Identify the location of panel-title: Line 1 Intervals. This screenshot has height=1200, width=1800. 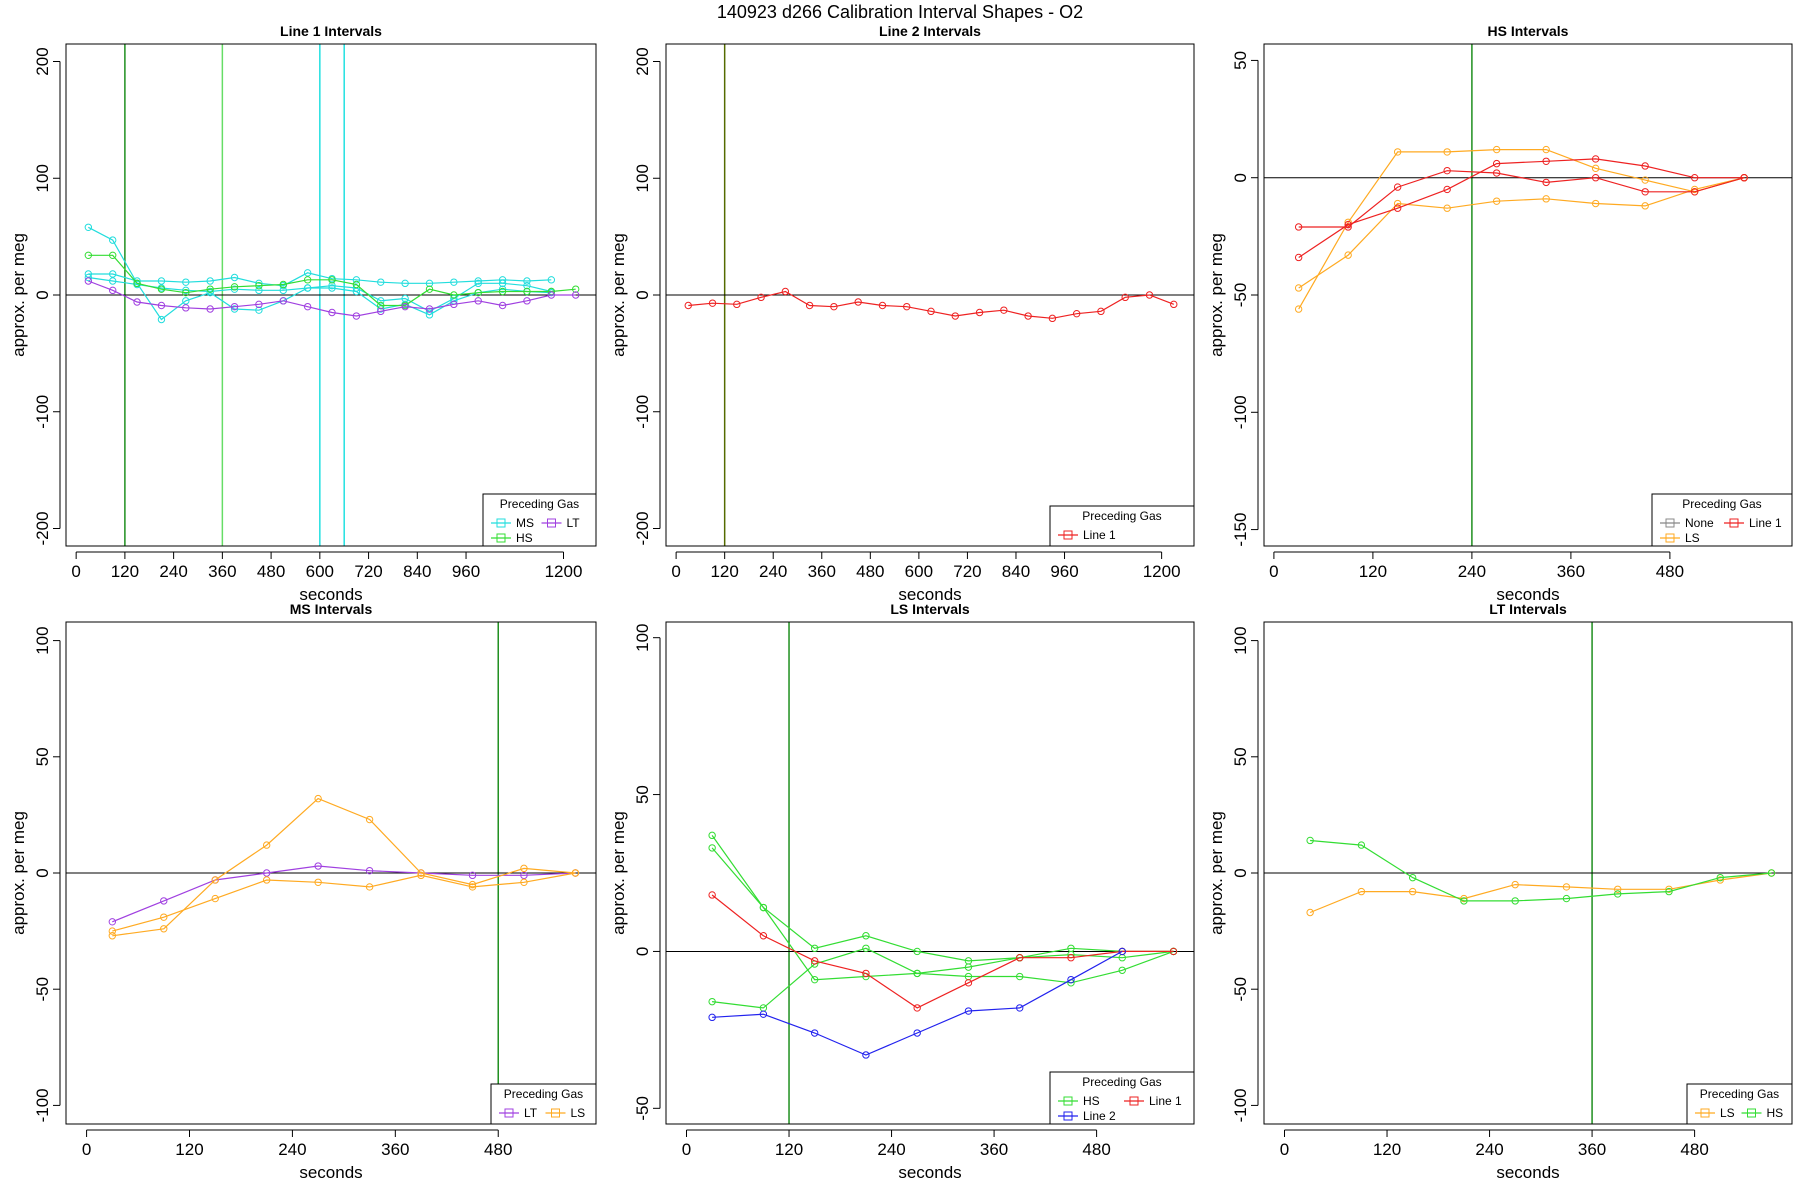
(331, 31).